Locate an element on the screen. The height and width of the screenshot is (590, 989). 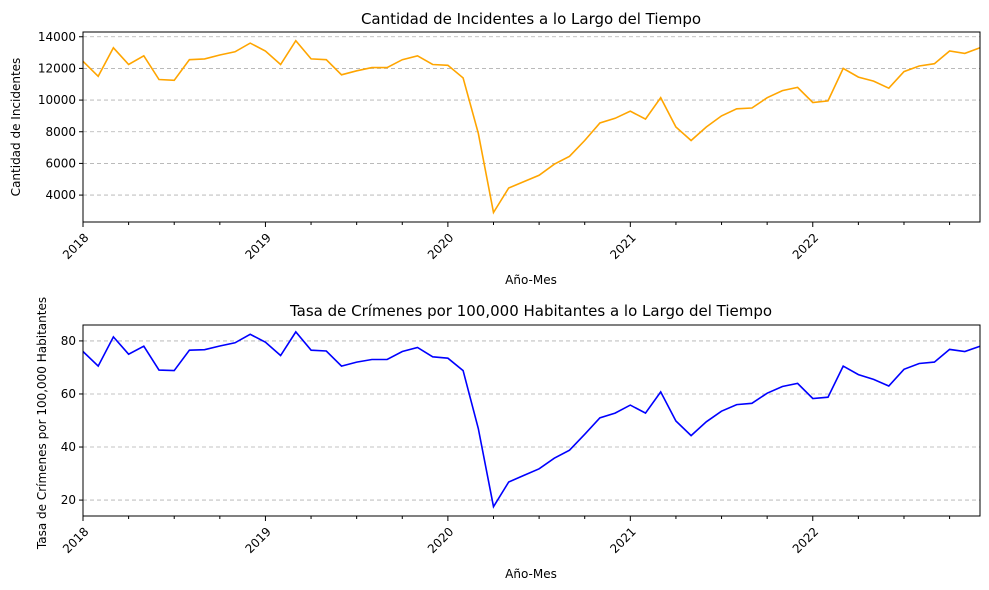
y-tick-label: 20 is located at coordinates (68, 500).